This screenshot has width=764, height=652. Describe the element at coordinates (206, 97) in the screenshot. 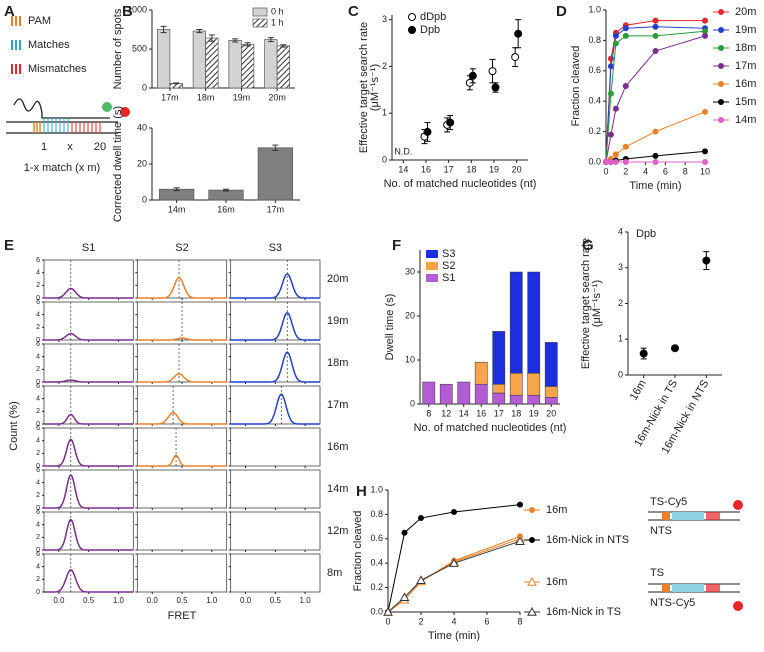

I see `x-tick-label: 18m` at that location.